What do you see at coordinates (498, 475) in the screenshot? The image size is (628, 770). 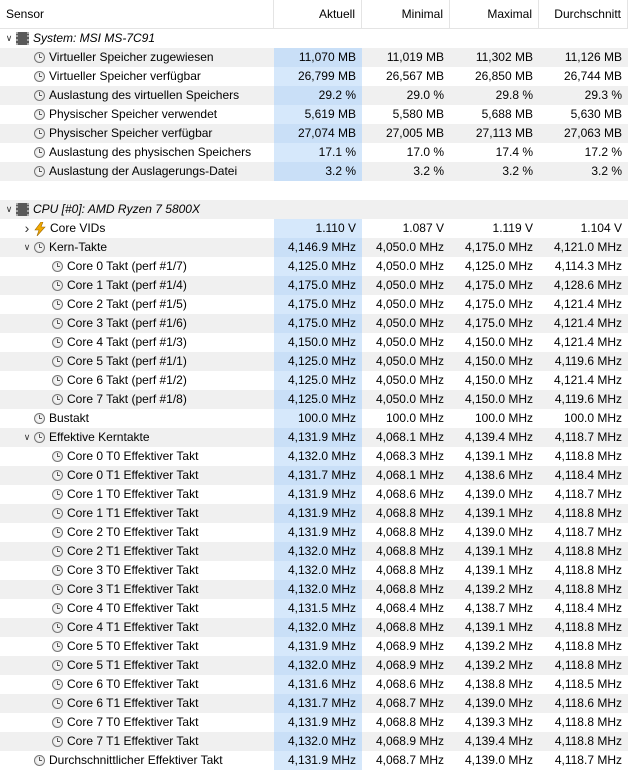 I see `value-maximum: 4,138.6 MHz` at bounding box center [498, 475].